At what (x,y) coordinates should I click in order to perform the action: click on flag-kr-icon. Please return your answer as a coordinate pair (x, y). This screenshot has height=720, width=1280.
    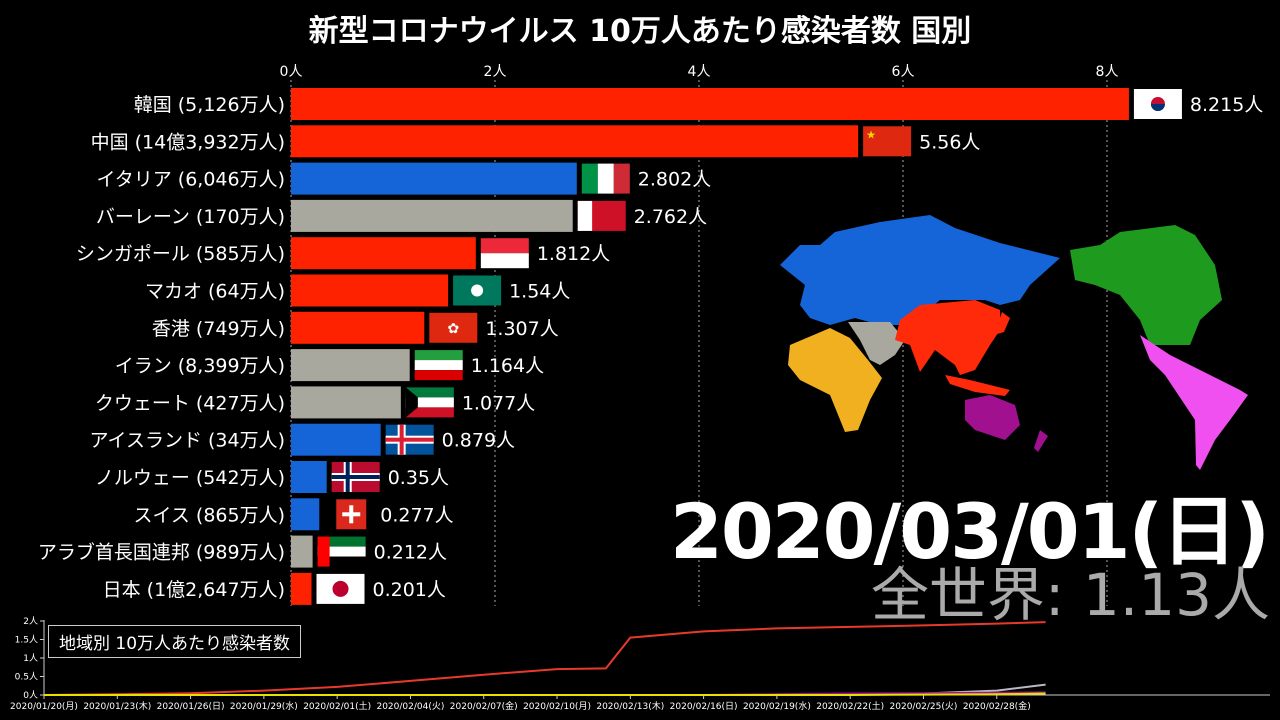
    Looking at the image, I should click on (1157, 104).